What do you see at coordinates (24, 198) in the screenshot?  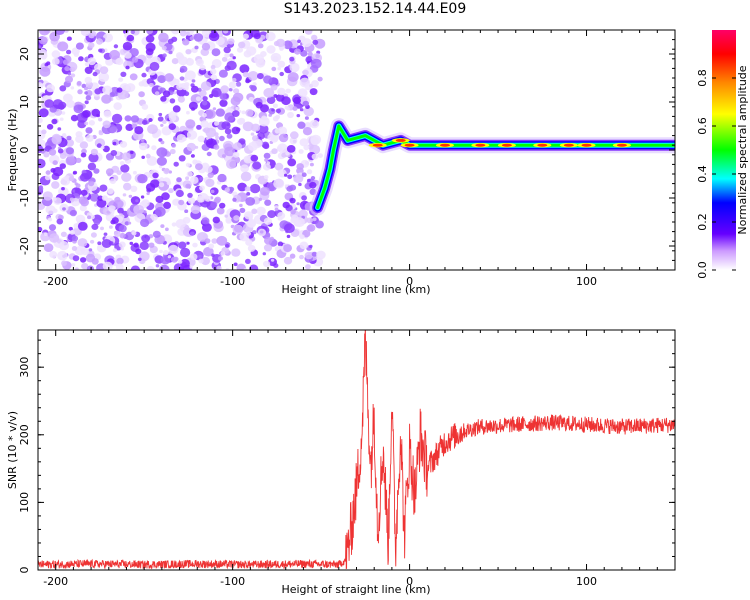 I see `y-tick-label: -10` at bounding box center [24, 198].